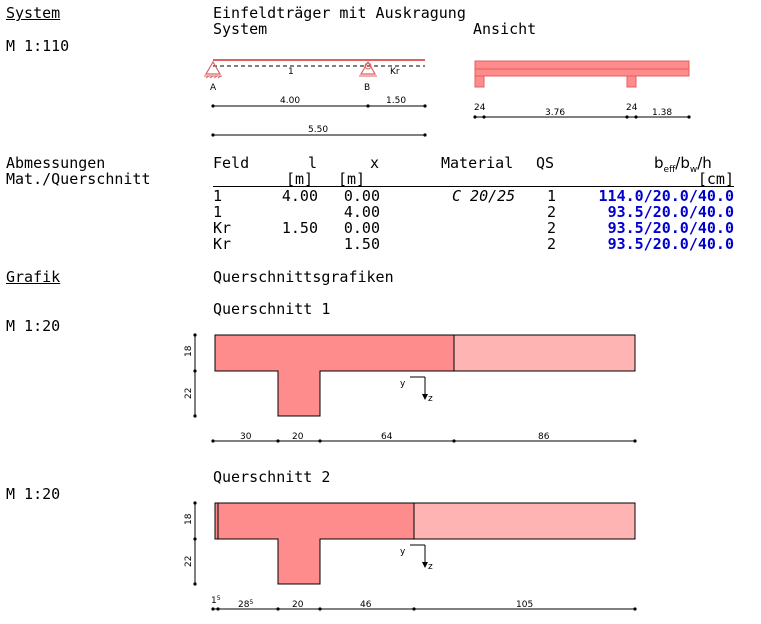 This screenshot has height=624, width=761. Describe the element at coordinates (290, 101) in the screenshot. I see `dim-span: 4.00` at that location.